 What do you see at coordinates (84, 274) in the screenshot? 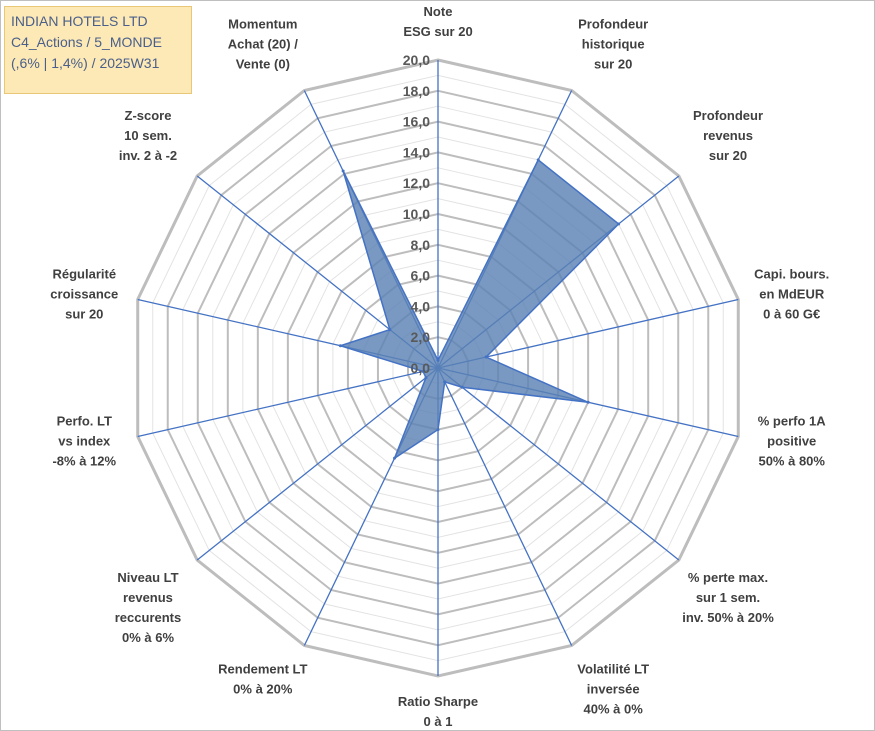
I see `axis-label-line: Régularité` at bounding box center [84, 274].